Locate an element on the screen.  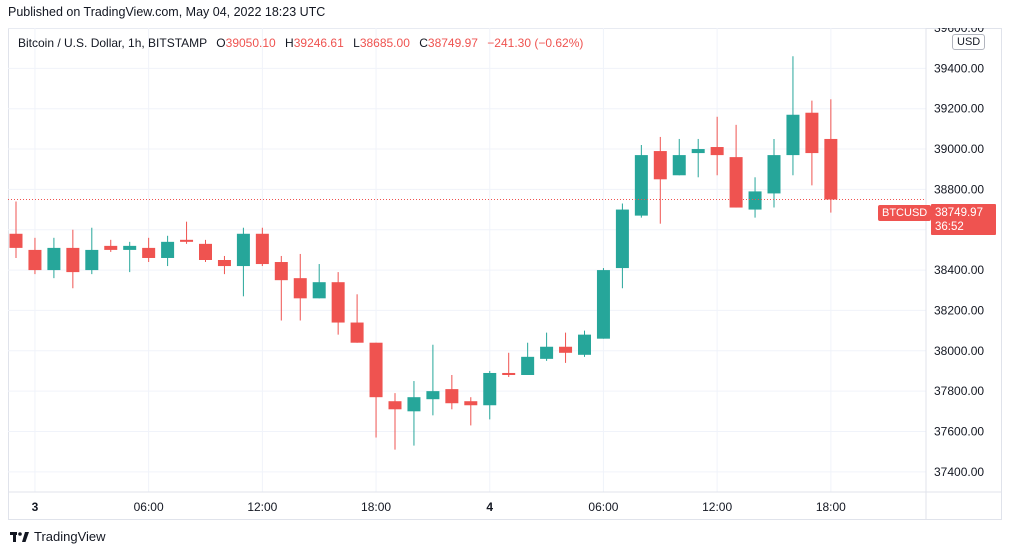
time-axis: 3 06:00 12:00 18:00 4 06:00 12:00 18:00 is located at coordinates (505, 502).